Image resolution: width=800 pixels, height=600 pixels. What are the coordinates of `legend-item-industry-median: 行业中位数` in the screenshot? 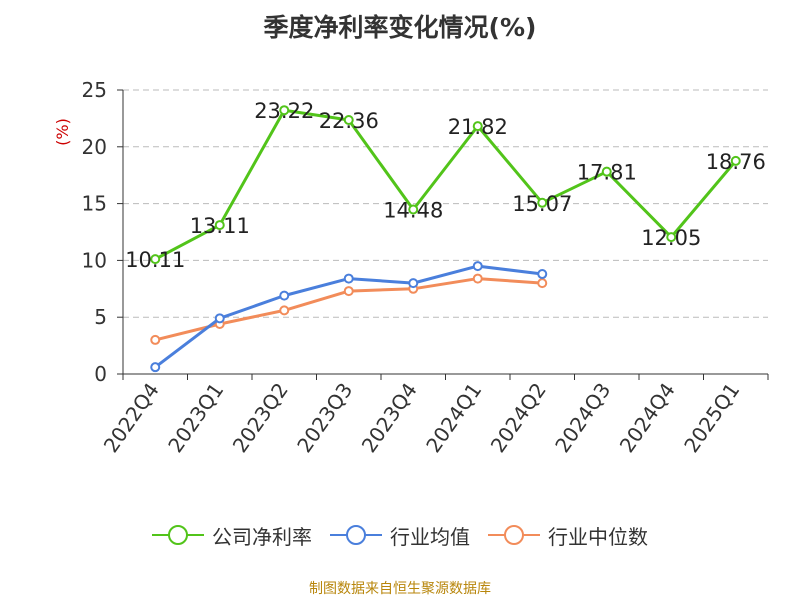 It's located at (568, 535).